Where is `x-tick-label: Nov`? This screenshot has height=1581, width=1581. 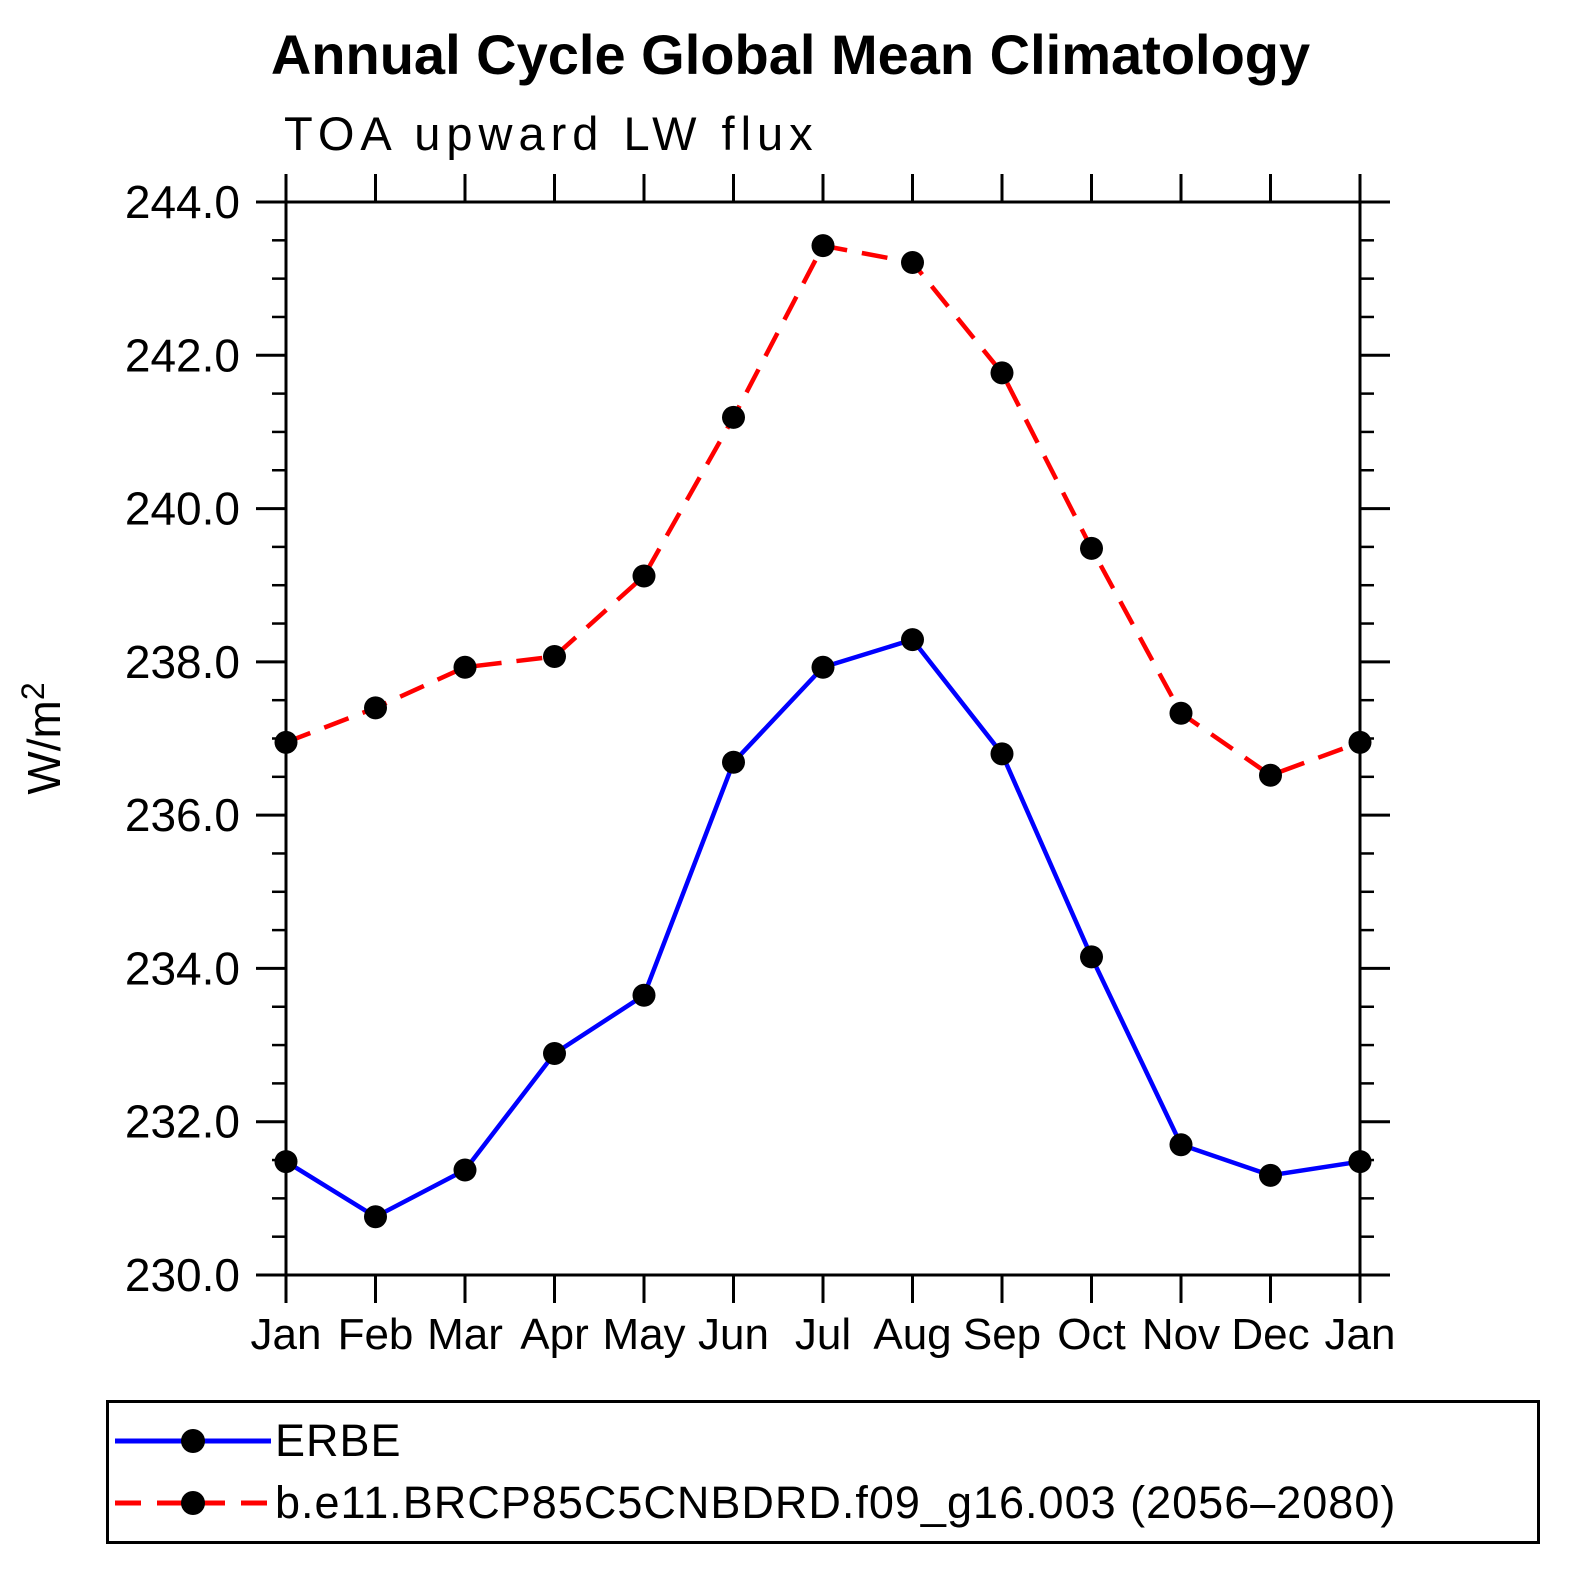 x-tick-label: Nov is located at coordinates (1181, 1334).